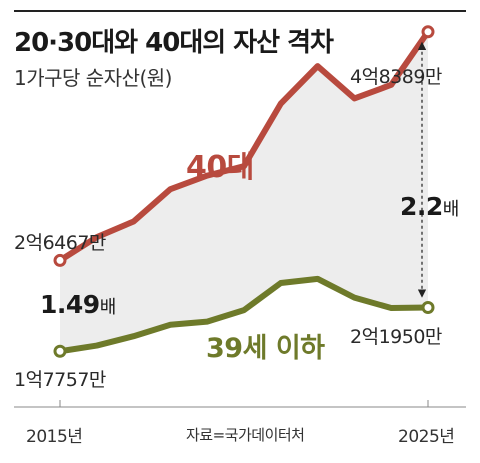 Image resolution: width=480 pixels, height=463 pixels. I want to click on chart-subtitle: 1가구당 순자산(원), so click(93, 78).